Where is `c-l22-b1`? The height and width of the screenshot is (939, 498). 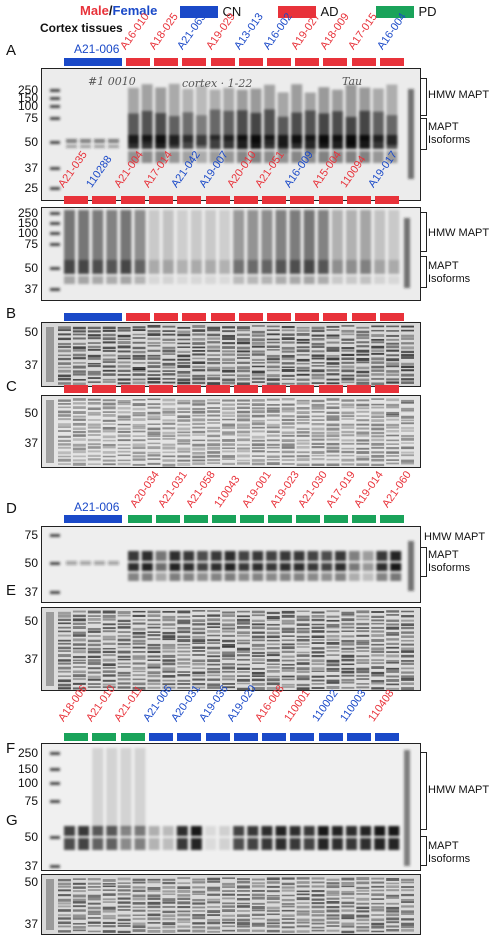 c-l22-b1 is located at coordinates (393, 405).